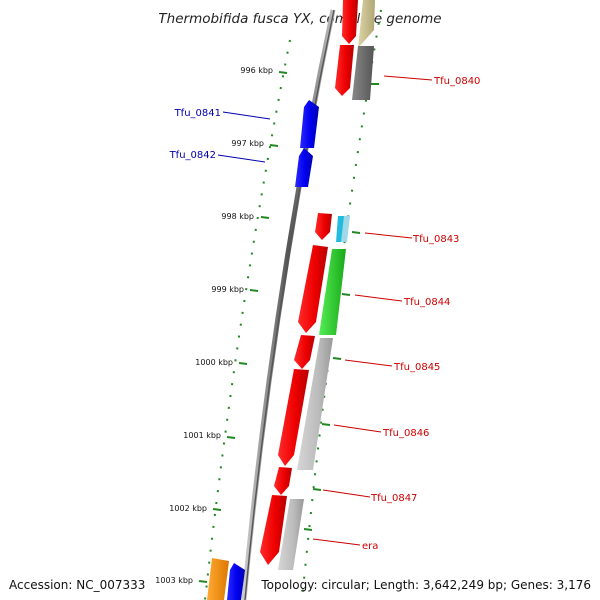 Image resolution: width=600 pixels, height=600 pixels. I want to click on gene-tfu0847, so click(283, 481).